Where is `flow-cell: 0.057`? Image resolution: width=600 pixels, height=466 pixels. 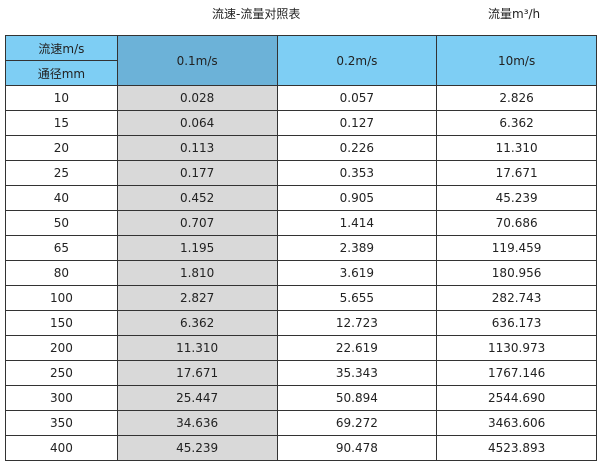 flow-cell: 0.057 is located at coordinates (357, 98).